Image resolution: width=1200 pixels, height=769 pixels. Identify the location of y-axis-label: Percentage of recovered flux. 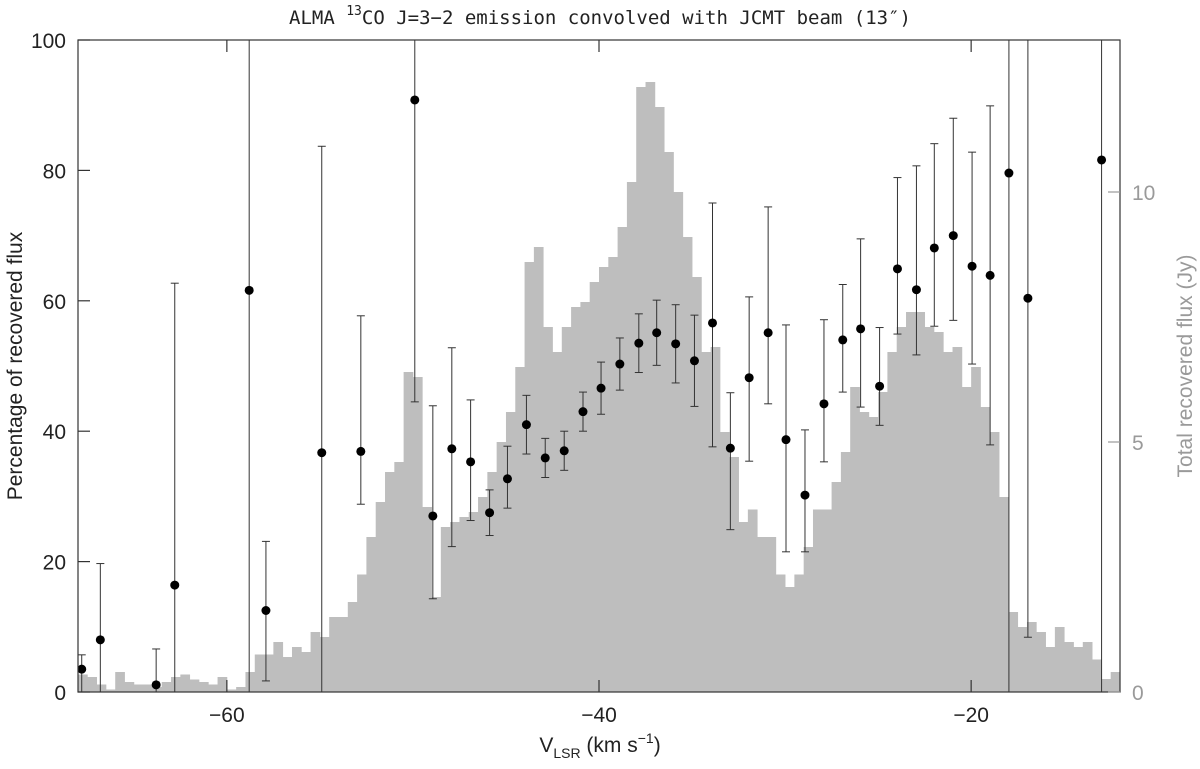
(15, 365).